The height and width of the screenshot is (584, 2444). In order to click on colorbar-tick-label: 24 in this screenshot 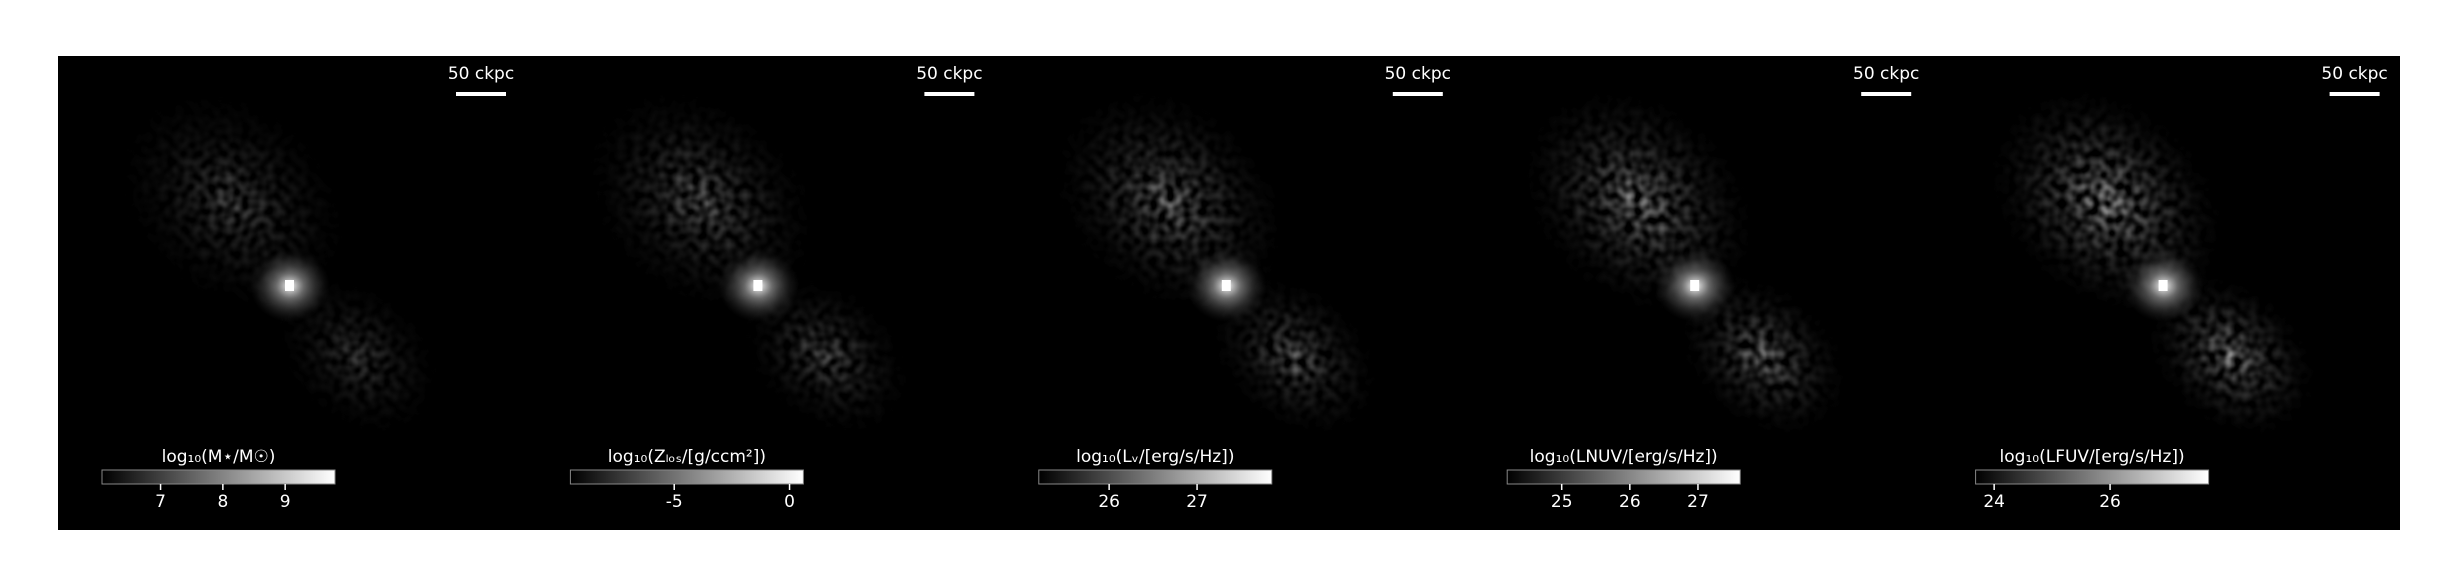, I will do `click(1994, 502)`.